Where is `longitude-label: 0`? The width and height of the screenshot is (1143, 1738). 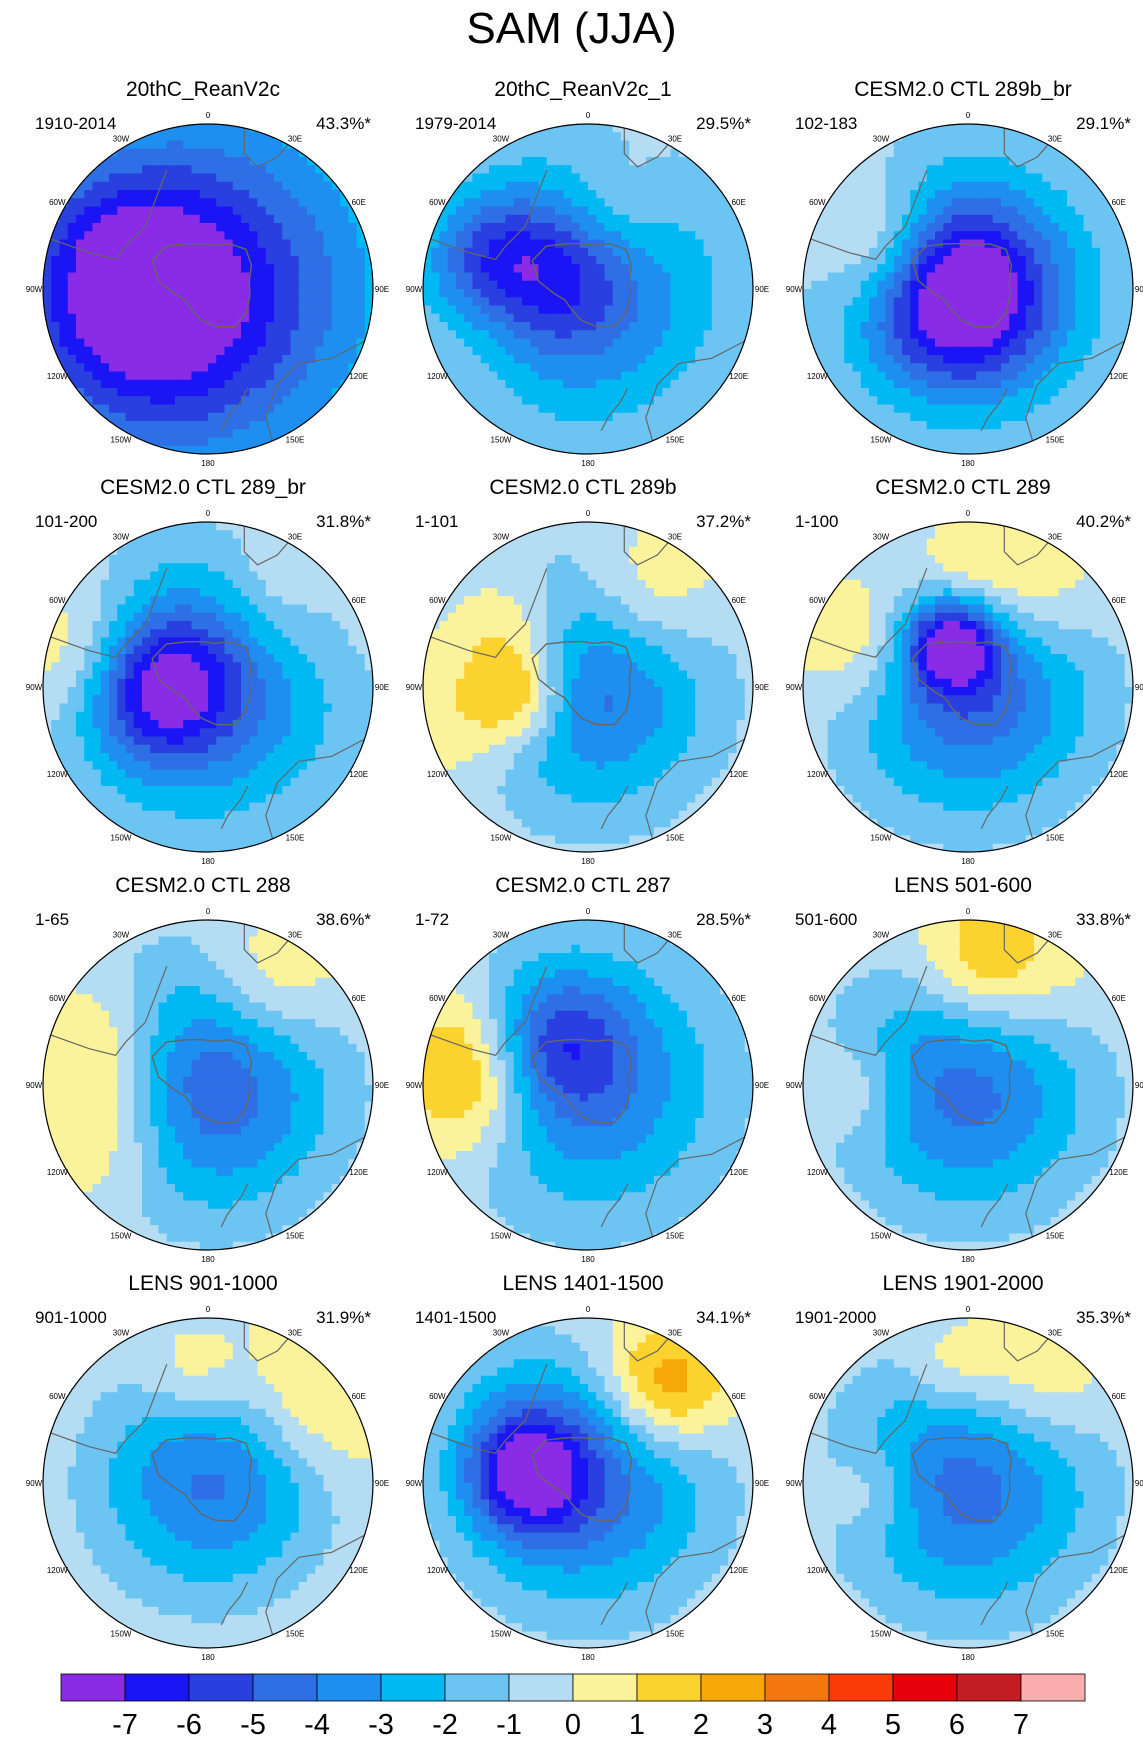 longitude-label: 0 is located at coordinates (208, 115).